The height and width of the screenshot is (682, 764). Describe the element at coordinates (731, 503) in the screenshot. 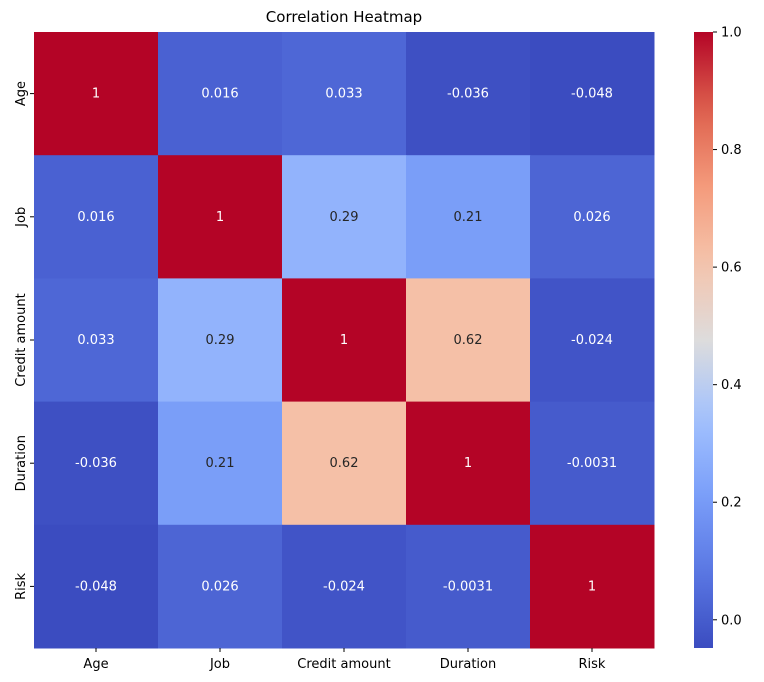

I see `colorbar-tick-label: 0.2` at that location.